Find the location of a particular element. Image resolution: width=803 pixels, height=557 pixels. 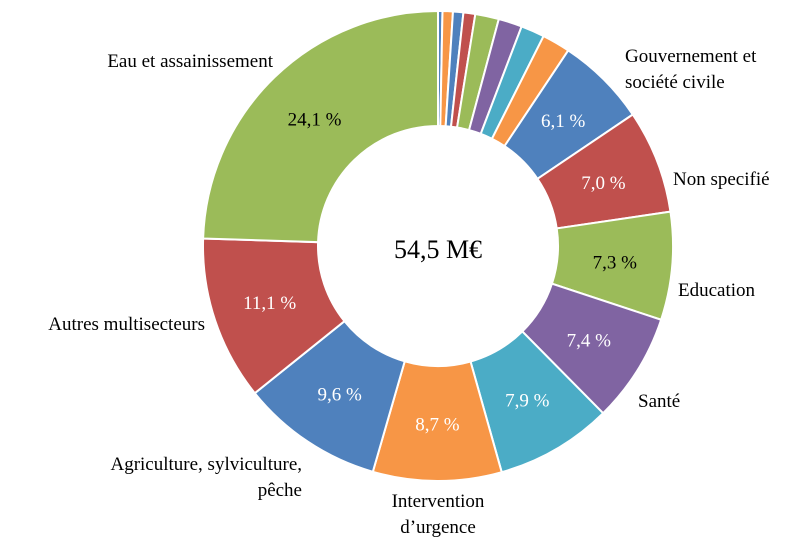

slice-category-label: Intervention d’urgence is located at coordinates (438, 514).